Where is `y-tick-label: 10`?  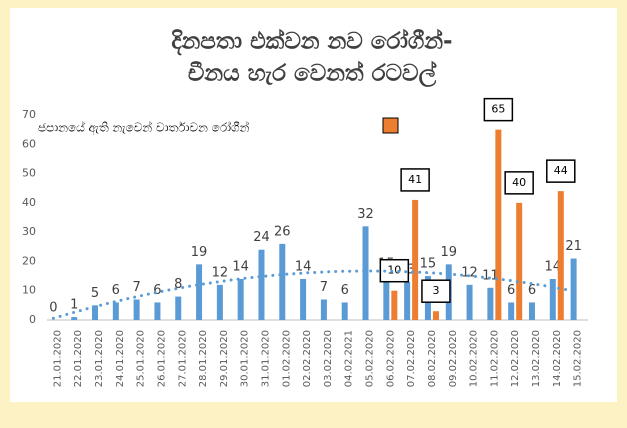 y-tick-label: 10 is located at coordinates (29, 290).